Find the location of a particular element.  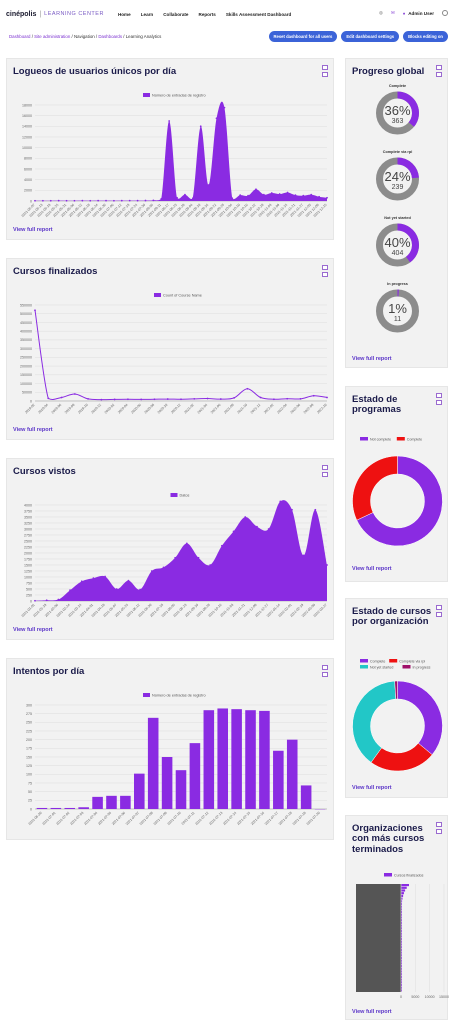

y-tick-label: 300000 is located at coordinates (26, 349).